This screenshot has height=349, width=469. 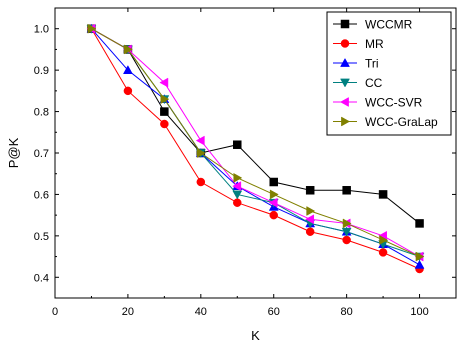 I want to click on legend-entry: WCCMR, so click(x=373, y=25).